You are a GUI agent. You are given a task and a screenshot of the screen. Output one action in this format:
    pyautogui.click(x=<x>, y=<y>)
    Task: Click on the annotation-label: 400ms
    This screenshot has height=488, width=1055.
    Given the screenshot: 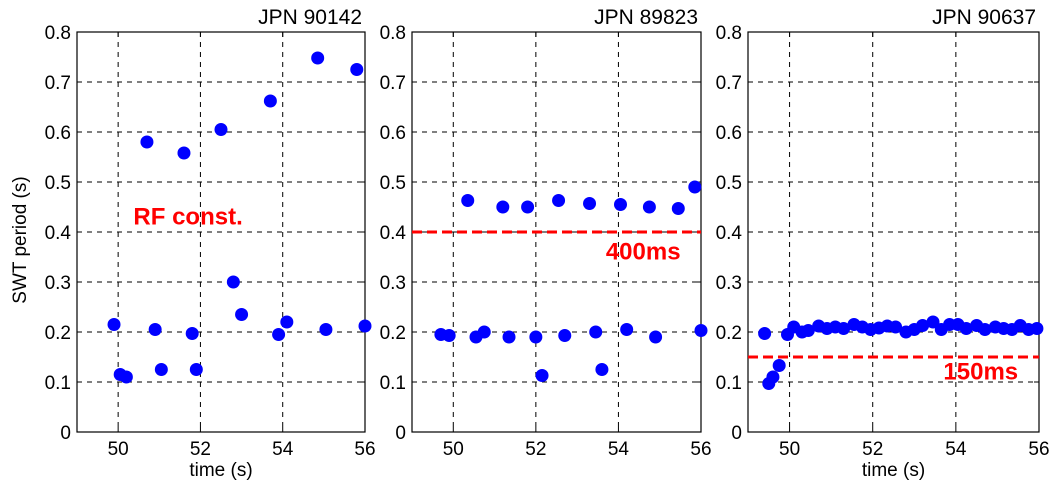 What is the action you would take?
    pyautogui.click(x=643, y=252)
    